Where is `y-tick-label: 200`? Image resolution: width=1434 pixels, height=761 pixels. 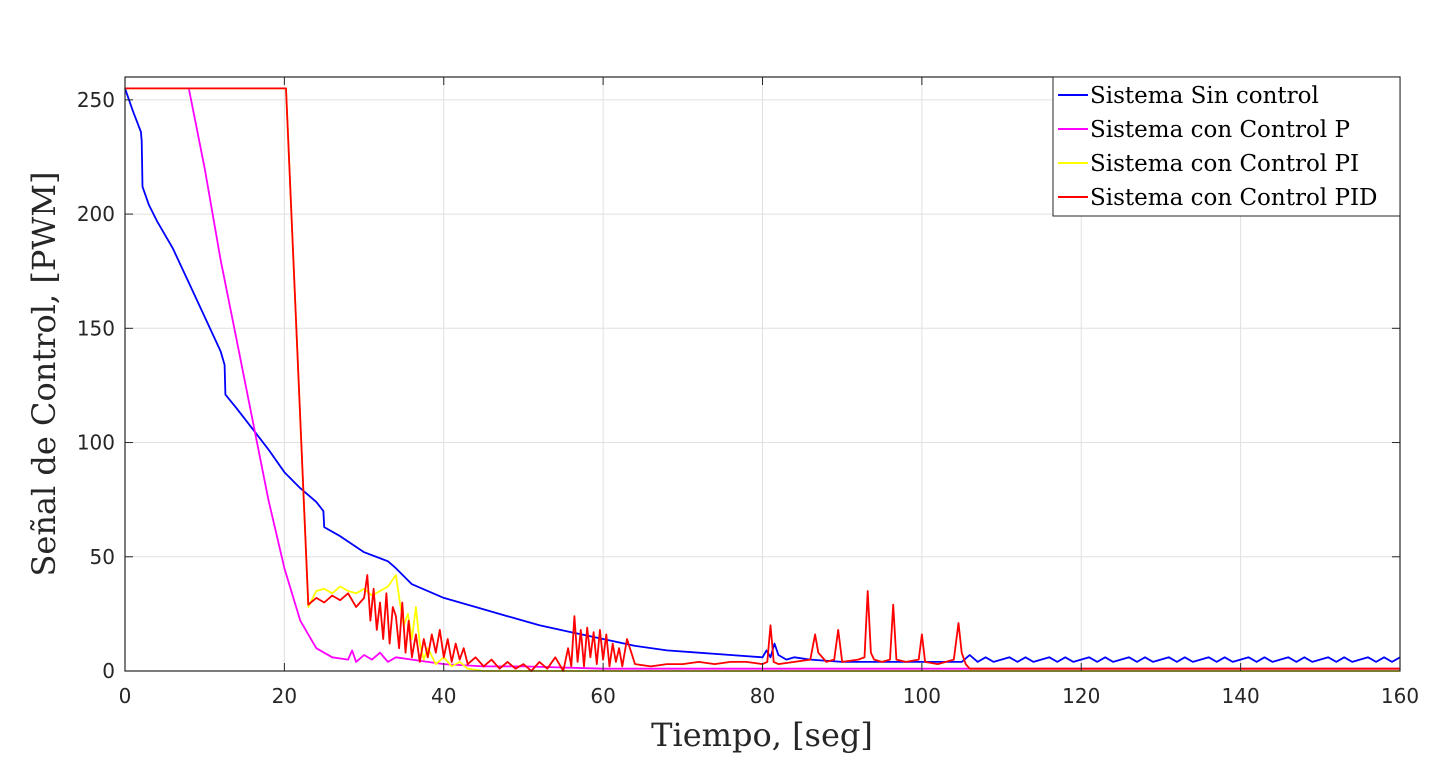
y-tick-label: 200 is located at coordinates (96, 214).